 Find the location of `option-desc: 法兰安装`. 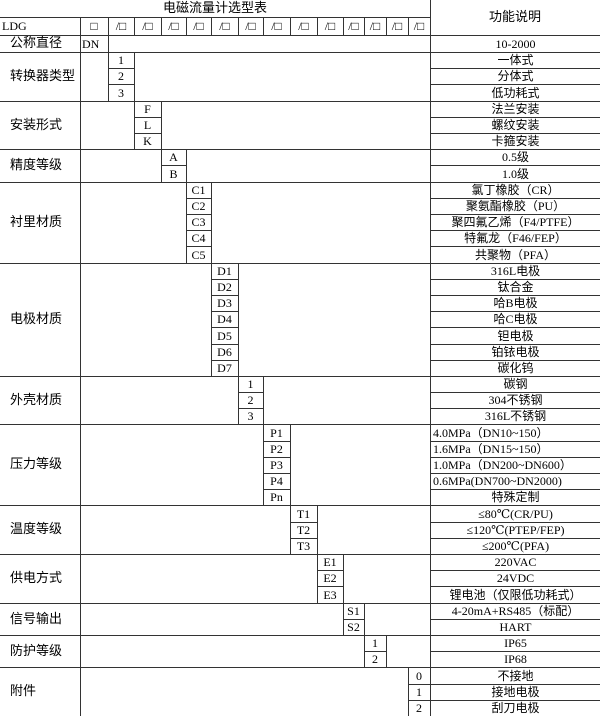

option-desc: 法兰安装 is located at coordinates (515, 109).